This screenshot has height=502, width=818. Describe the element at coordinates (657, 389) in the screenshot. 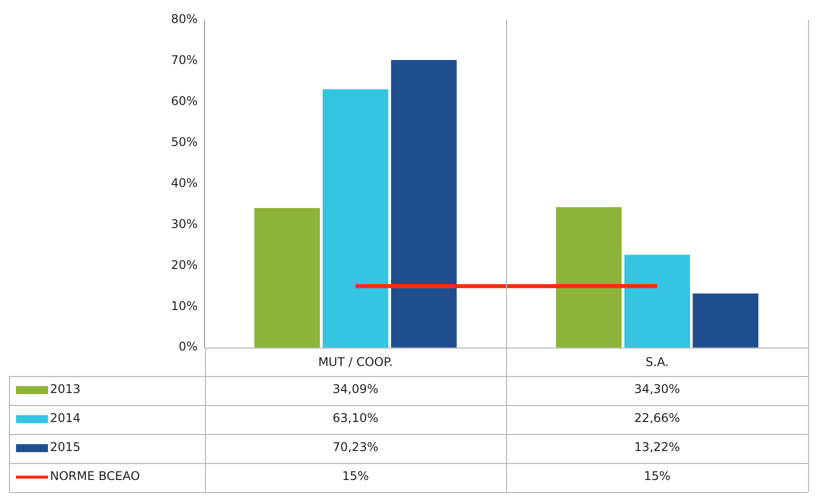

I see `data-label: 34,30%` at that location.